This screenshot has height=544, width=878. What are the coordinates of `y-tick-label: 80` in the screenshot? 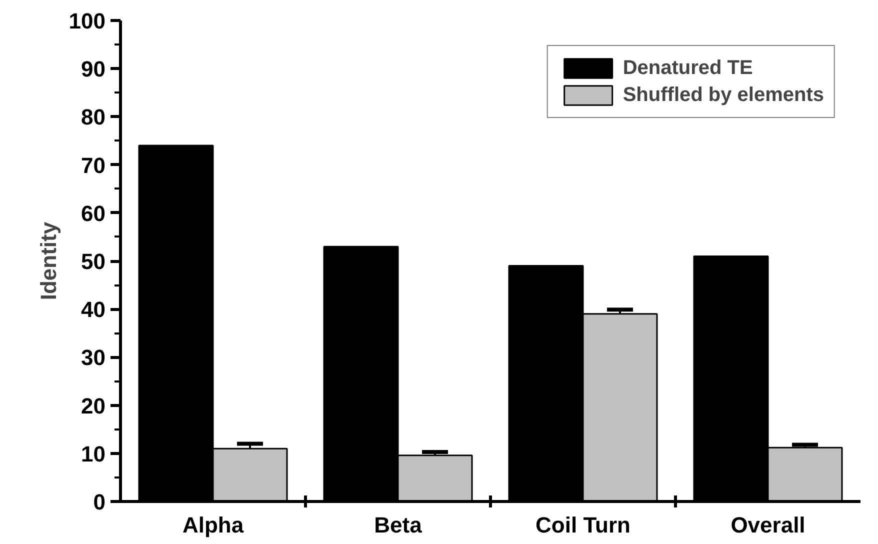 It's located at (93, 117).